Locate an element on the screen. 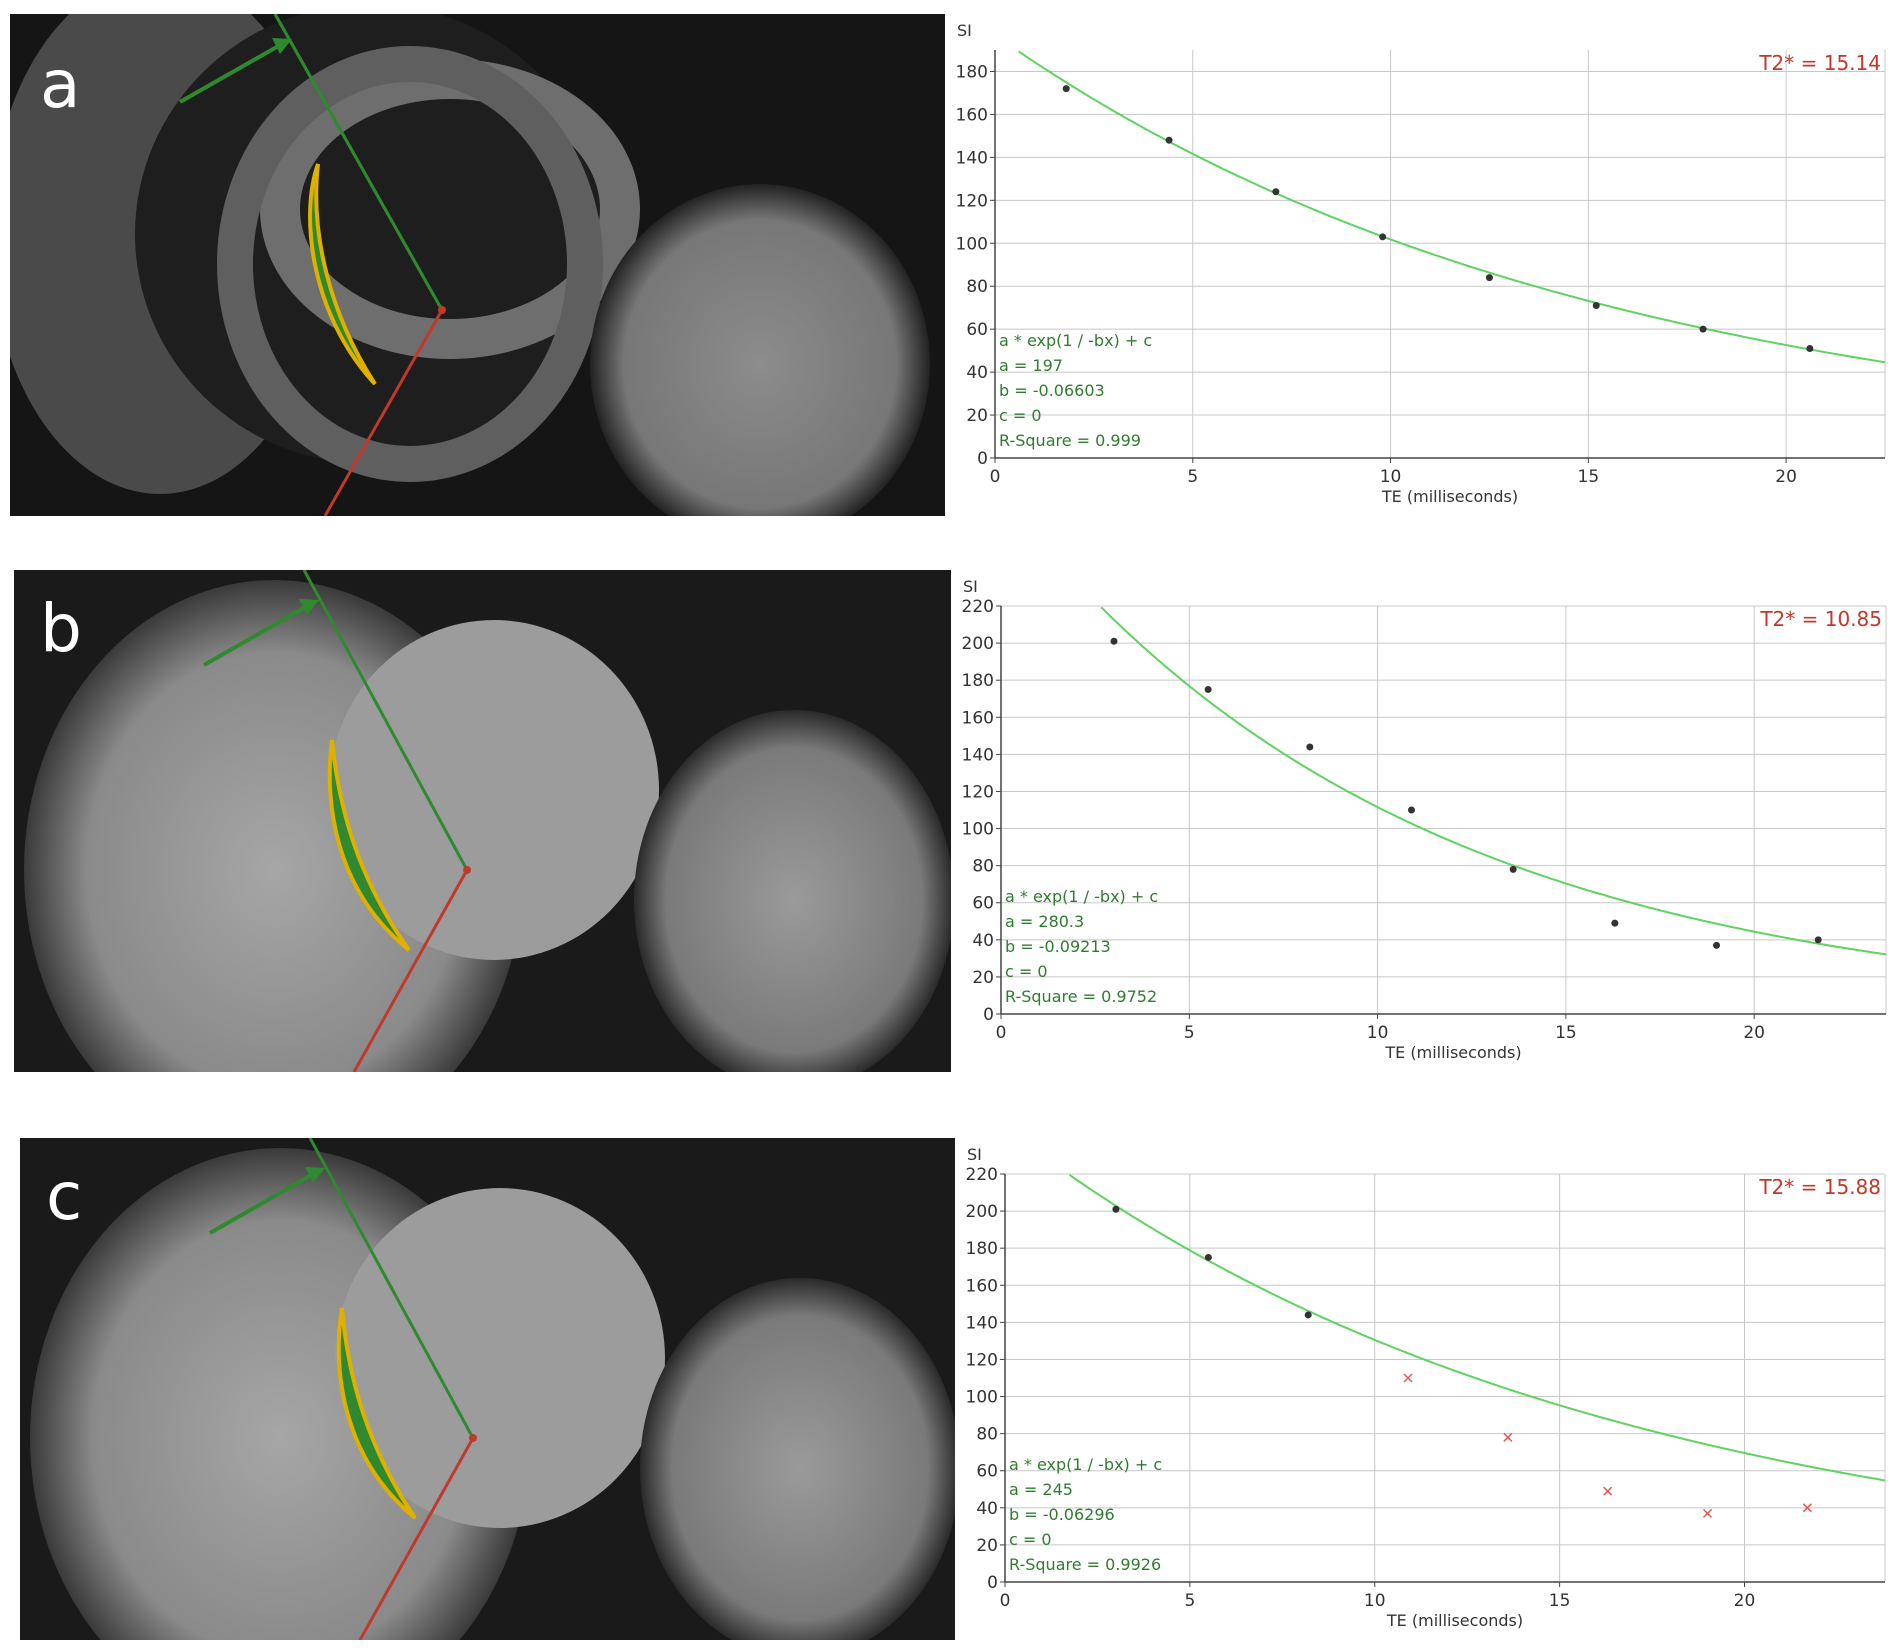 The width and height of the screenshot is (1902, 1651). fit-param-a: a = 280.3 is located at coordinates (1044, 921).